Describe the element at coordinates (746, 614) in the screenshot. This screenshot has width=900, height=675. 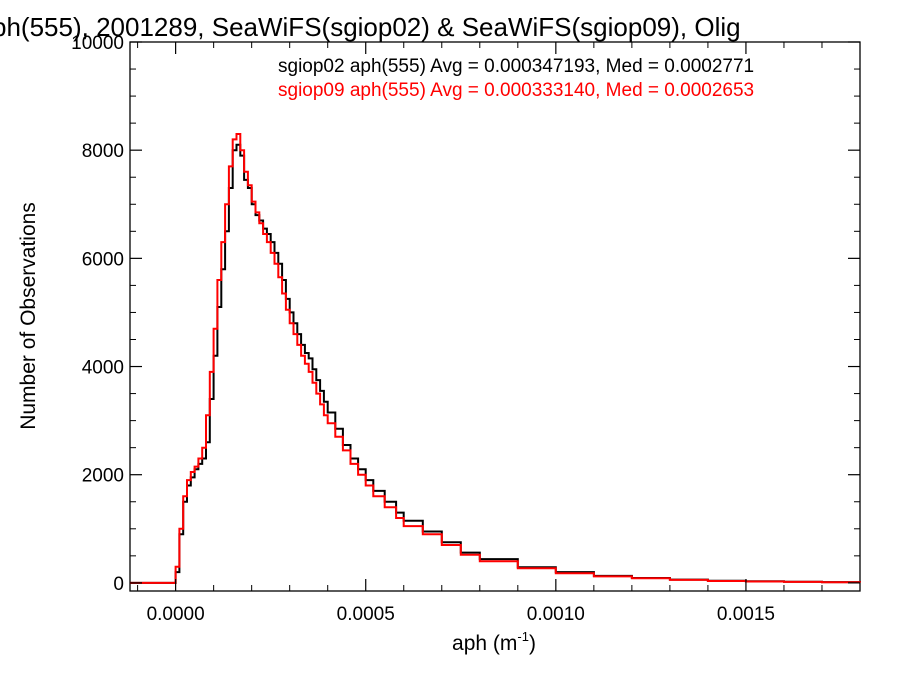
I see `x-tick-label: 0.0015` at that location.